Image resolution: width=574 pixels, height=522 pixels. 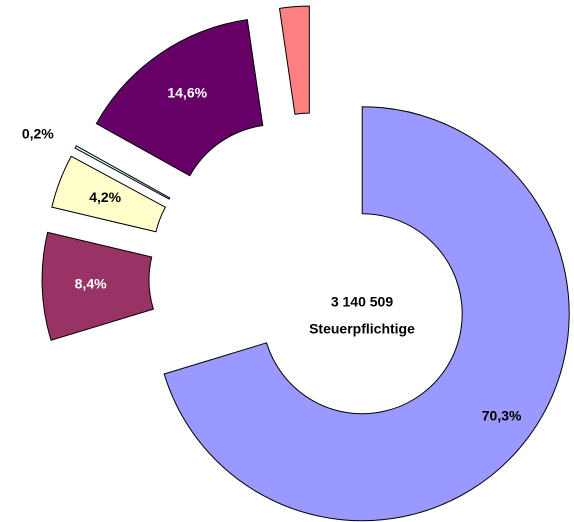 I want to click on center-text: 3 140 509, so click(x=362, y=302).